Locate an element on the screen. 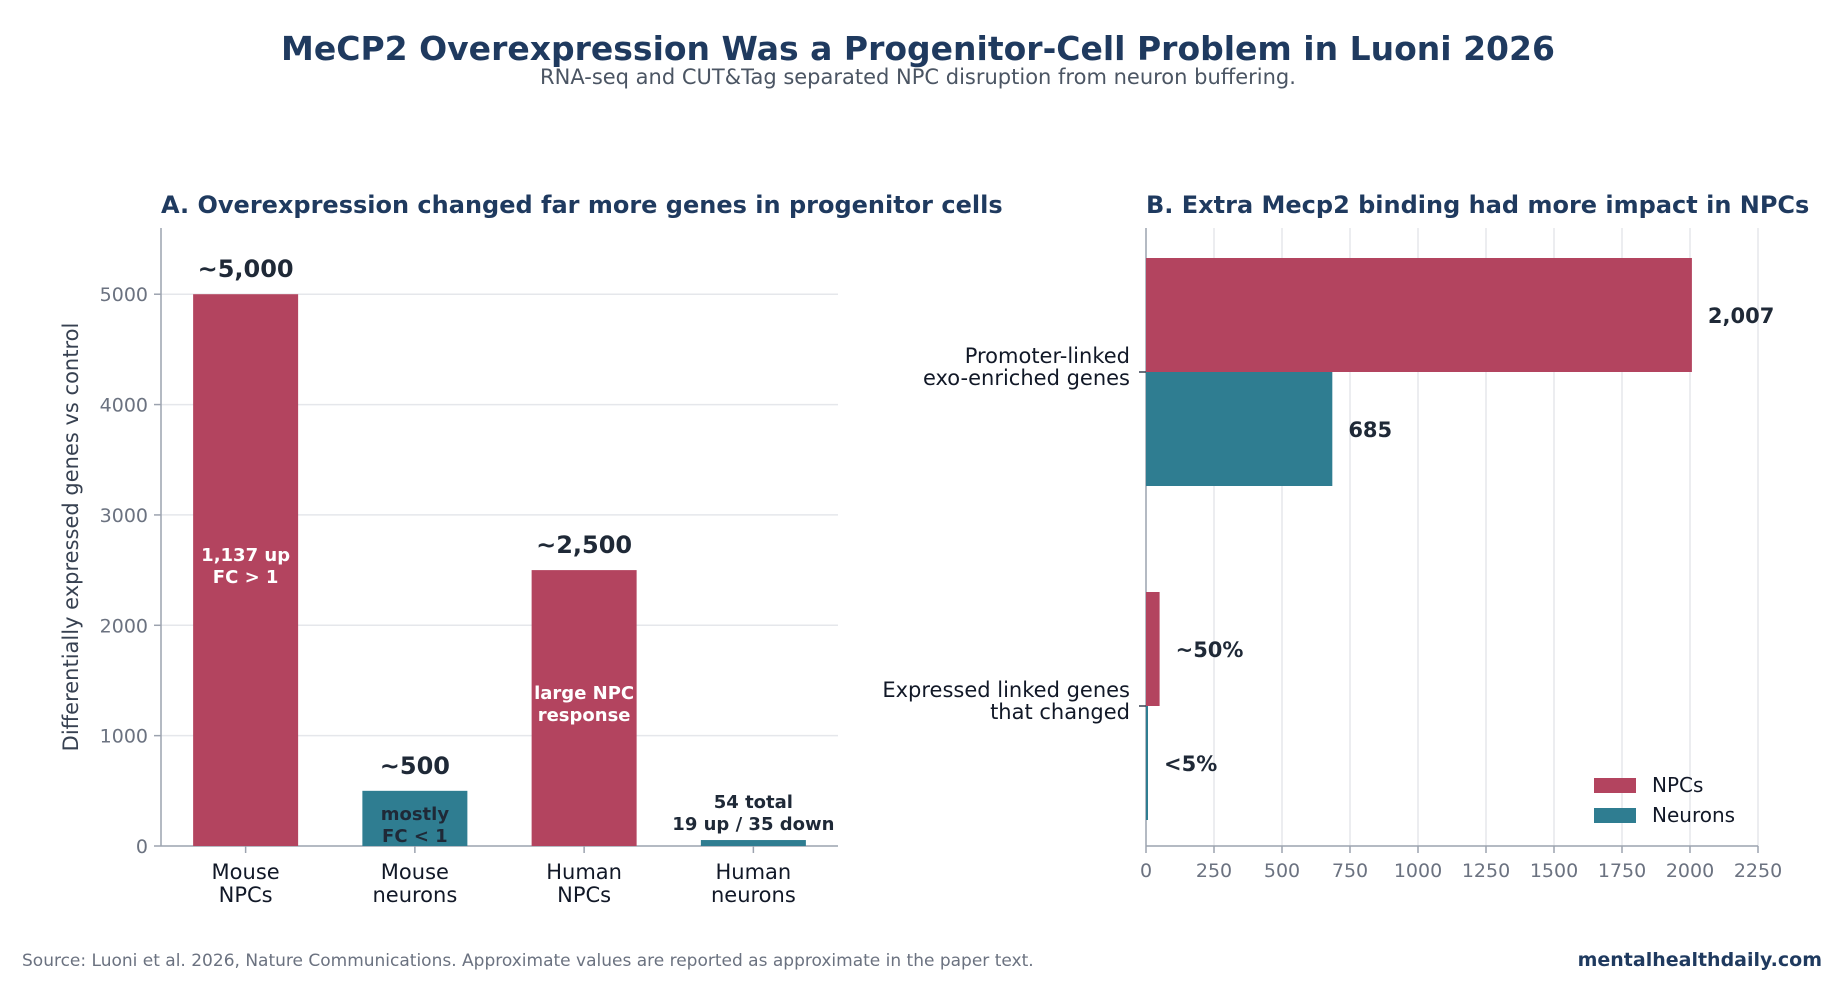  y-tick-label: 3000 is located at coordinates (124, 516).